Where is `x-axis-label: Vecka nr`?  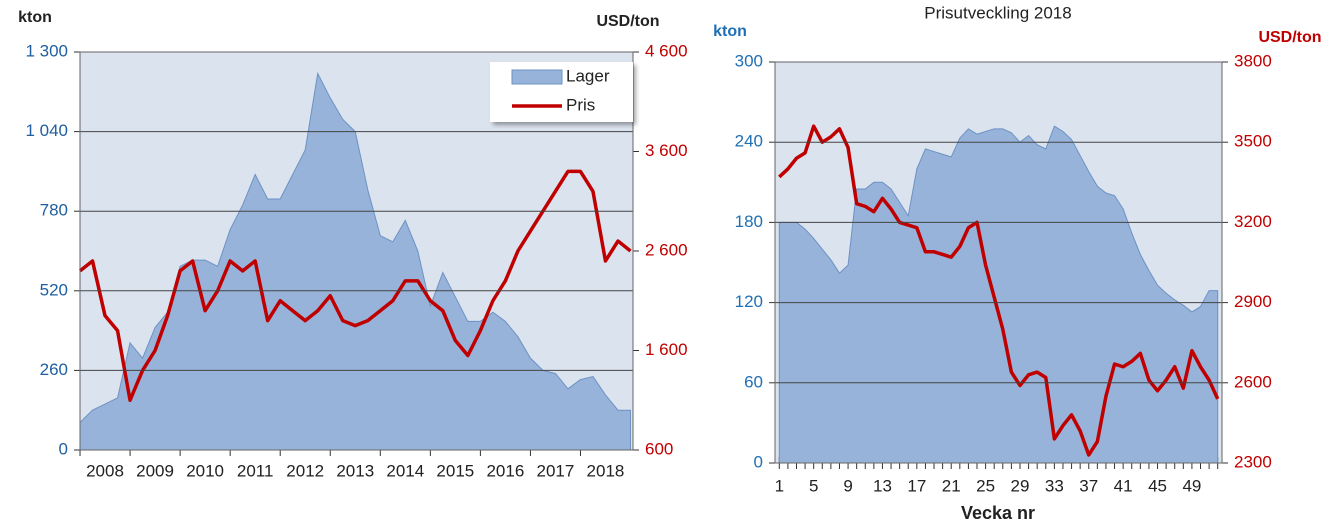
x-axis-label: Vecka nr is located at coordinates (998, 513).